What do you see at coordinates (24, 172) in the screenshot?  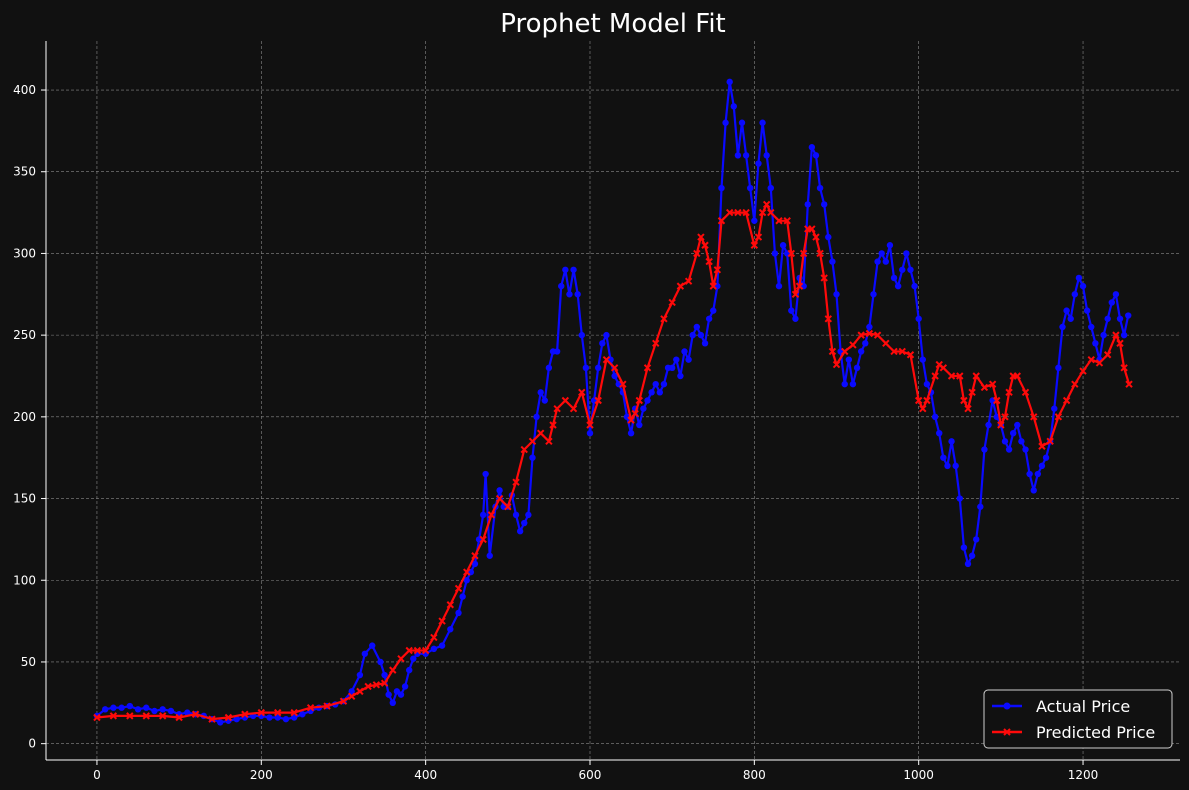 I see `y-tick-label: 350` at bounding box center [24, 172].